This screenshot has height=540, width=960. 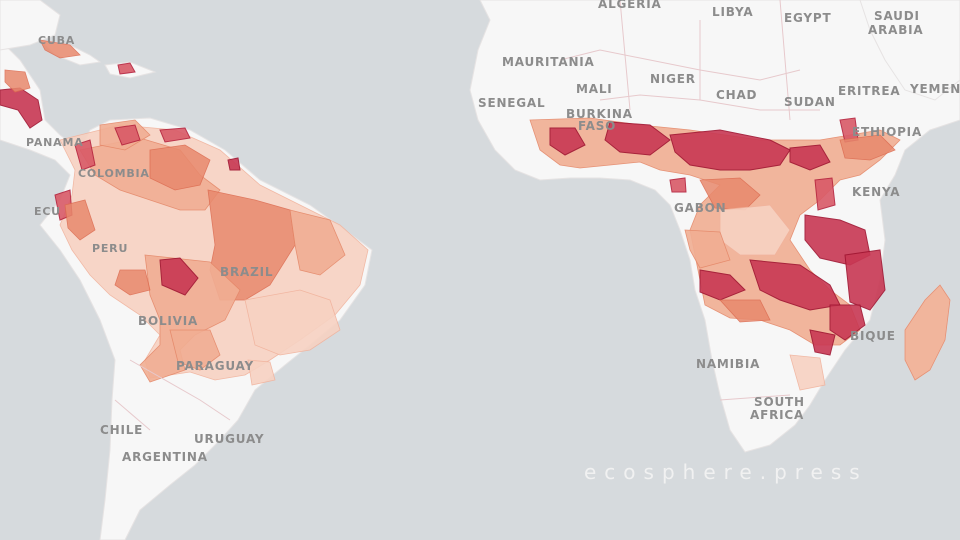 I want to click on label-libya: LIBYA, so click(x=732, y=12).